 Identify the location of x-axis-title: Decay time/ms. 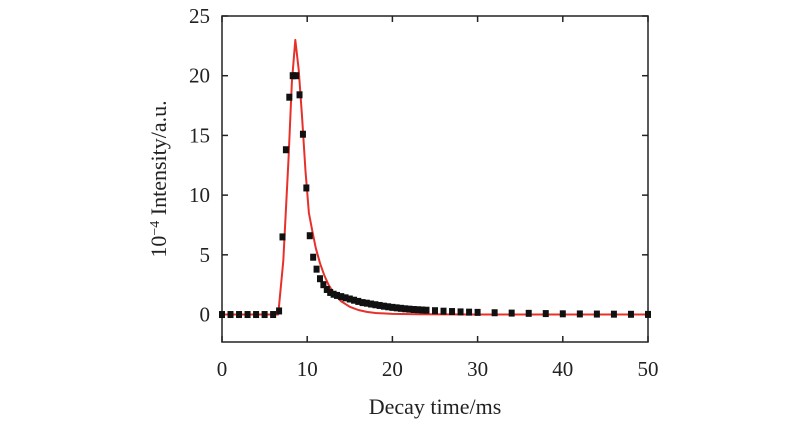
(435, 406).